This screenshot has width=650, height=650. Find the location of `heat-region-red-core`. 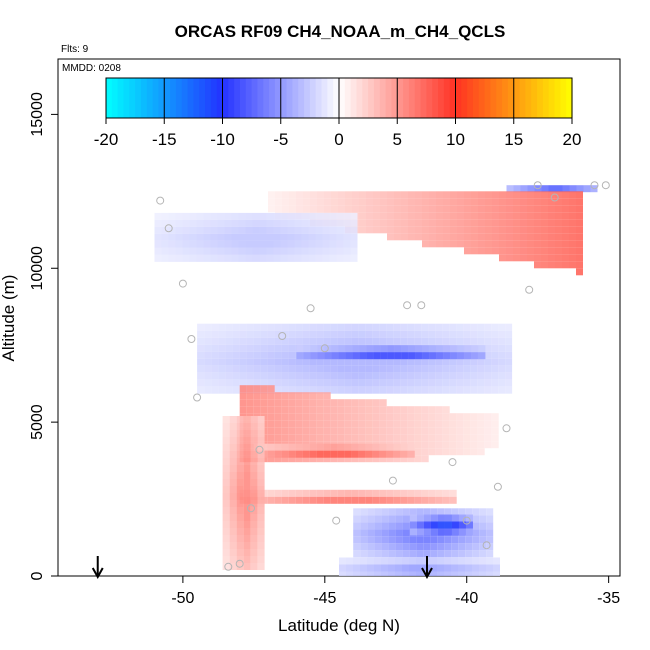

heat-region-red-core is located at coordinates (334, 450).